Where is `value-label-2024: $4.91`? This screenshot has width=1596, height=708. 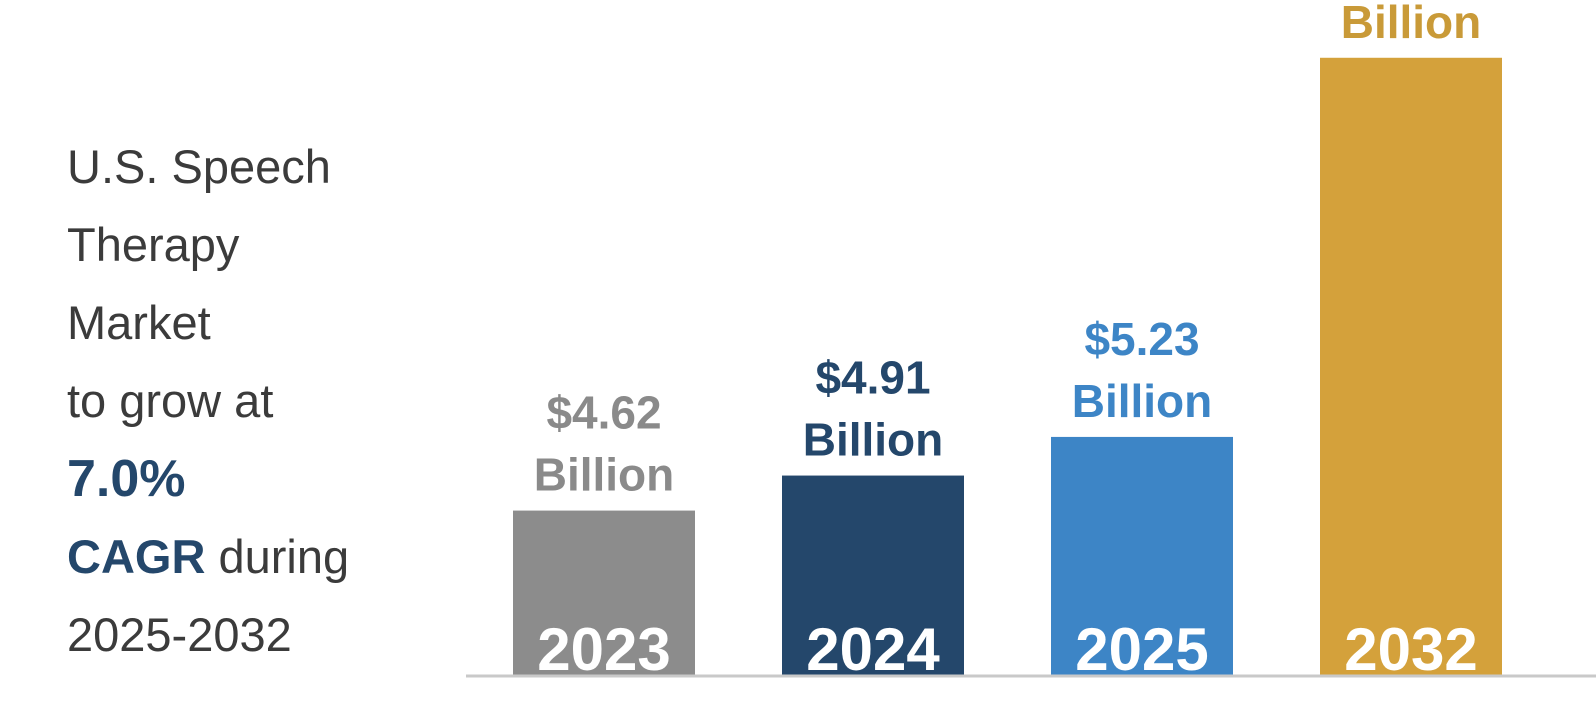 value-label-2024: $4.91 is located at coordinates (872, 378).